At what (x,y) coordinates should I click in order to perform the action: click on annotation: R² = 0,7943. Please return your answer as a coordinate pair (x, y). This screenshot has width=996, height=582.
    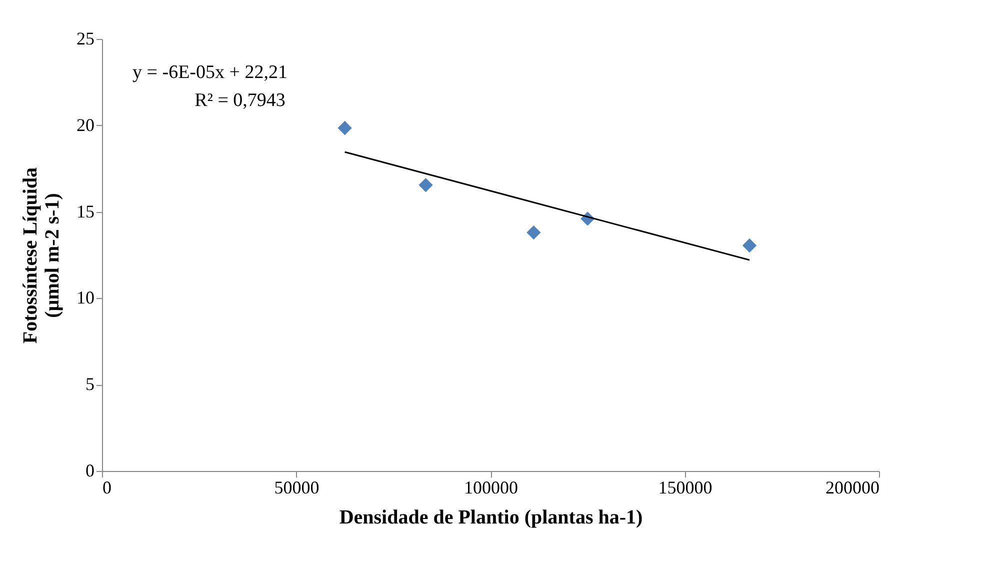
    Looking at the image, I should click on (240, 100).